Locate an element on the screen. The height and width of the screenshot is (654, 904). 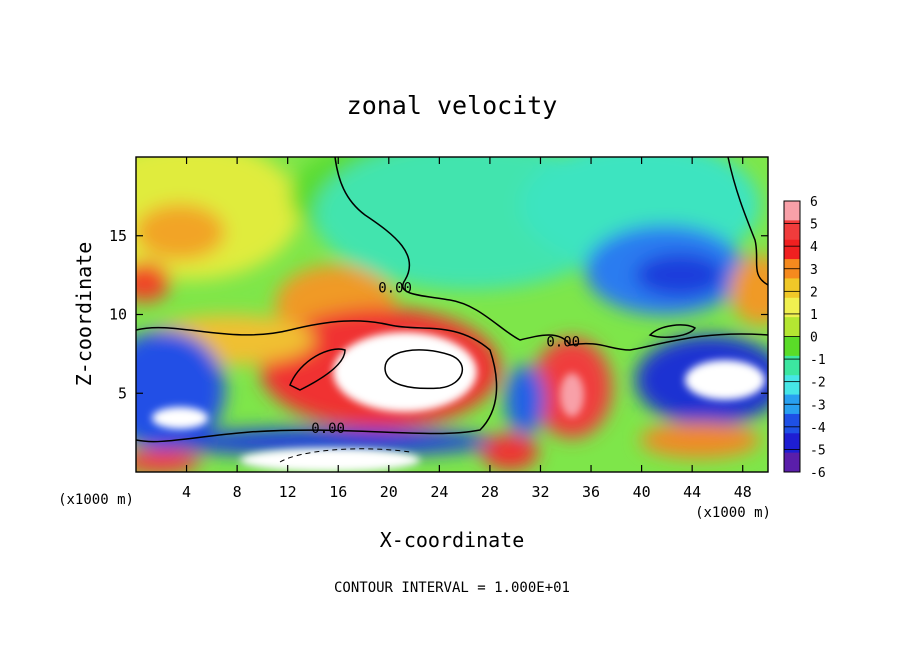
pink-center-right is located at coordinates (572, 395).